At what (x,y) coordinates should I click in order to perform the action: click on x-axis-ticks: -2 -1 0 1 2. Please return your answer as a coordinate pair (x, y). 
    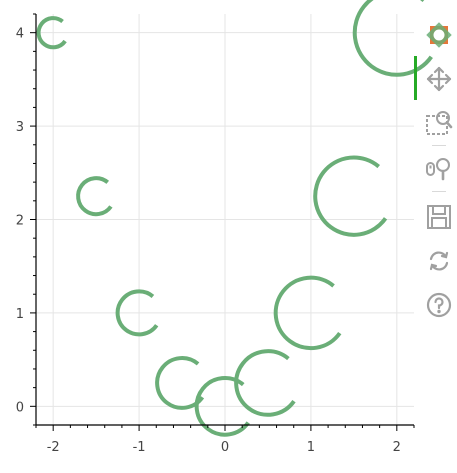
    Looking at the image, I should click on (225, 440).